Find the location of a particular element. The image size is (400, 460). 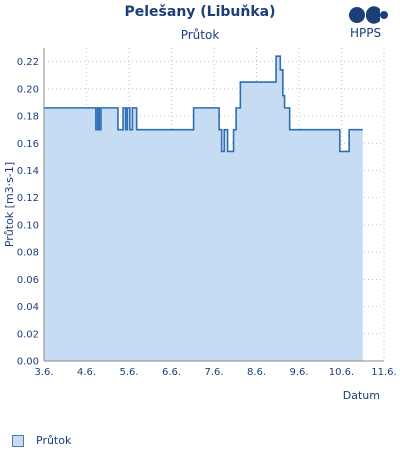

x-tick-label: 4.6. is located at coordinates (86, 372).